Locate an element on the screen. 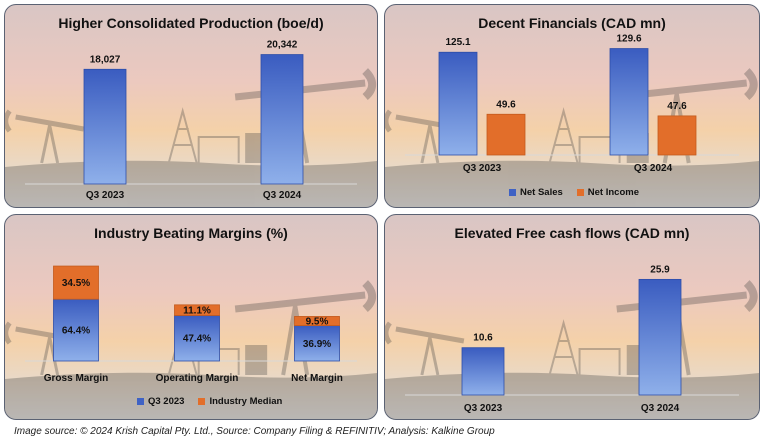 Image resolution: width=764 pixels, height=444 pixels. legend-industry-median: Industry Median is located at coordinates (240, 401).